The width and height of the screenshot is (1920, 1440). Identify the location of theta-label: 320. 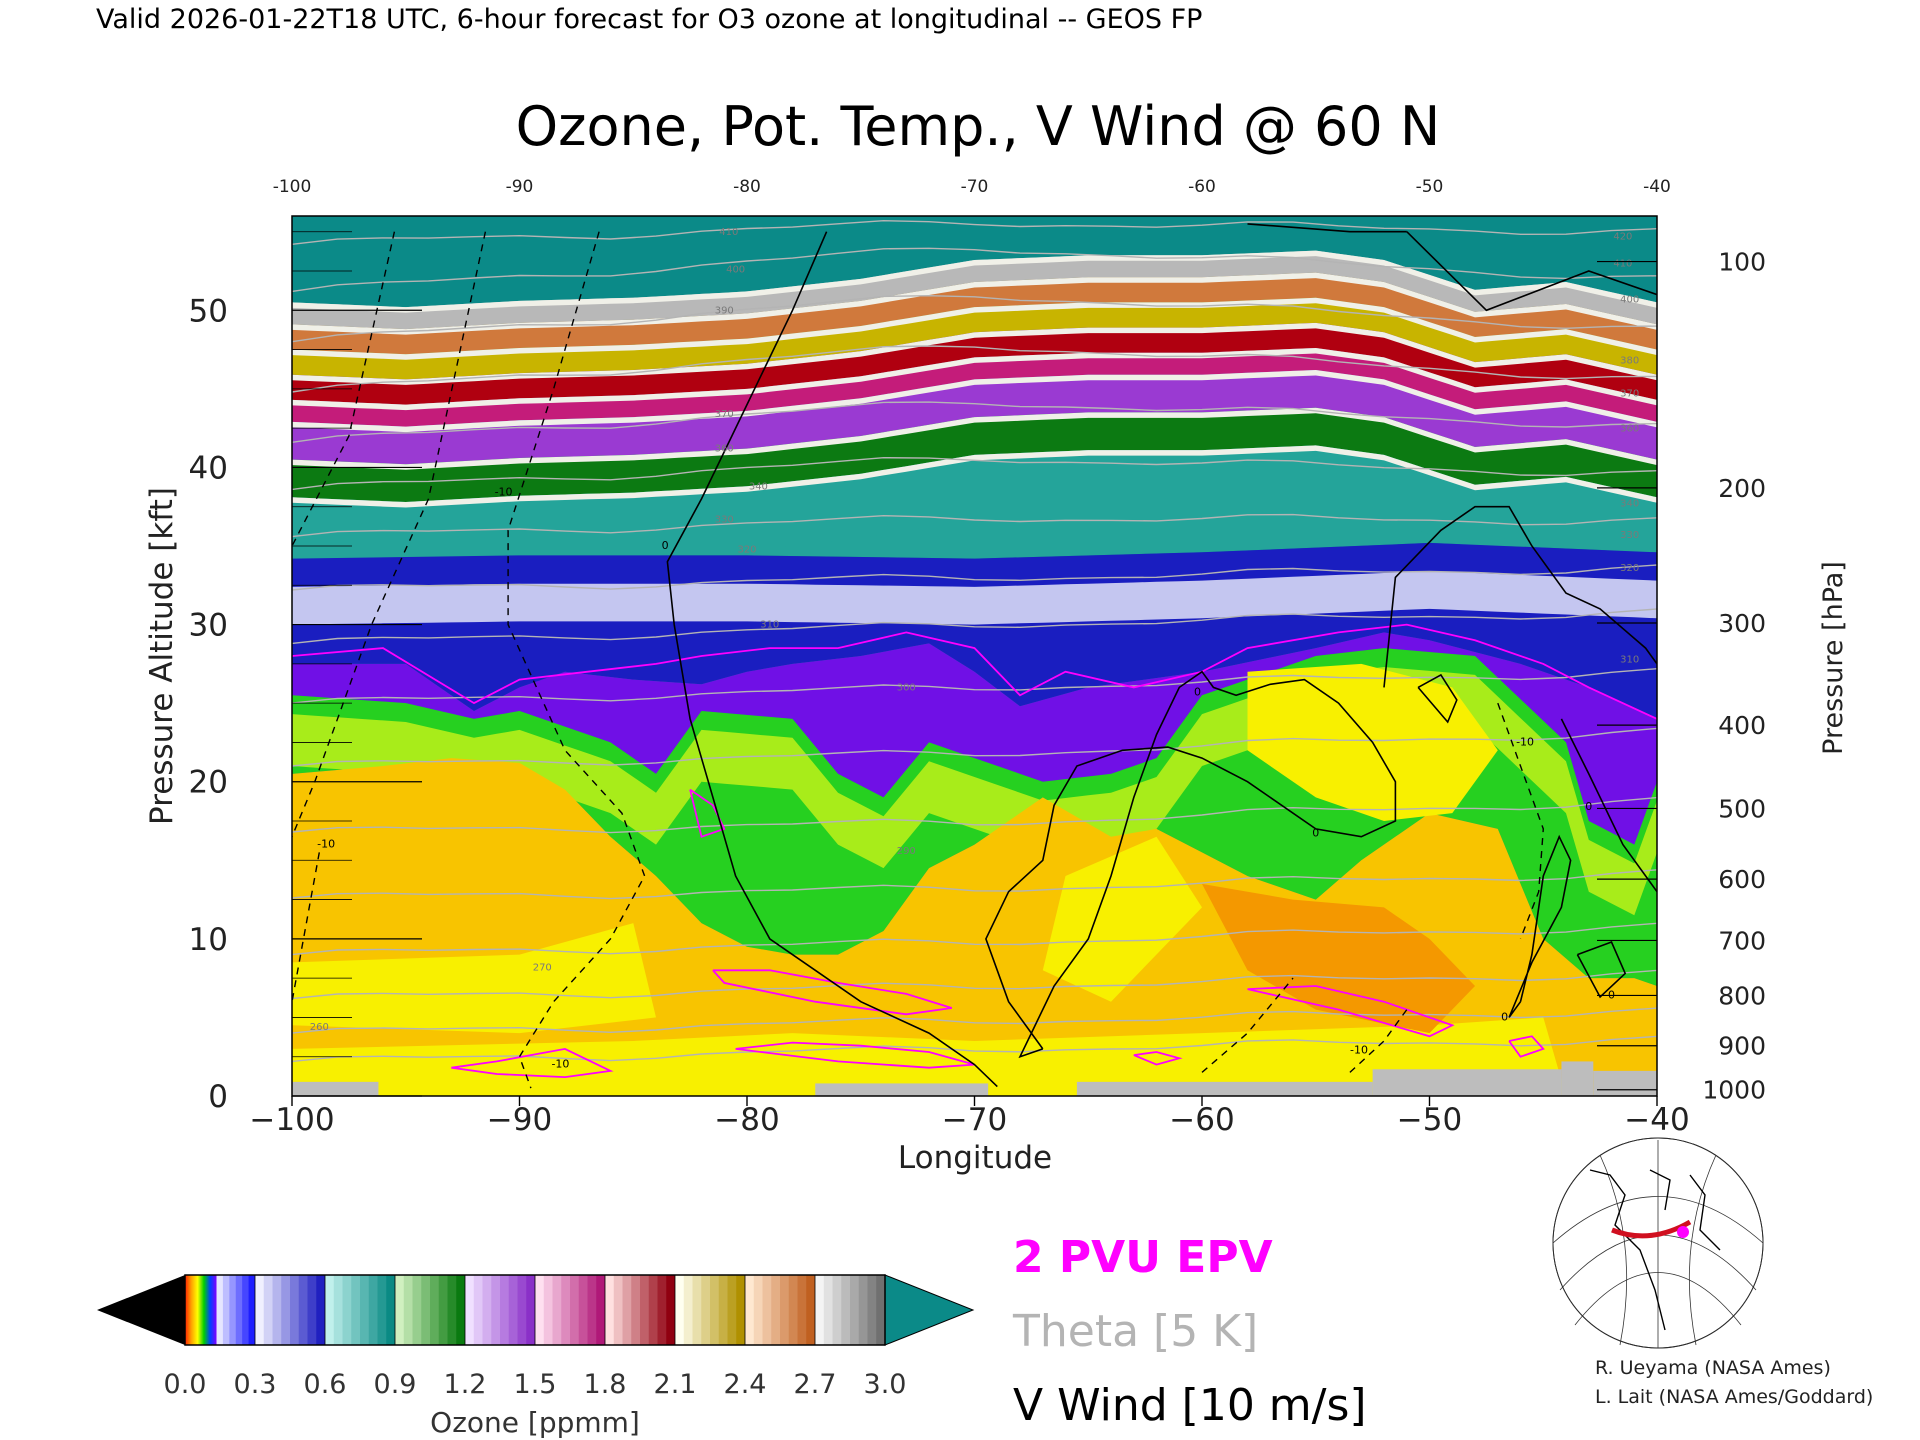
(746, 549).